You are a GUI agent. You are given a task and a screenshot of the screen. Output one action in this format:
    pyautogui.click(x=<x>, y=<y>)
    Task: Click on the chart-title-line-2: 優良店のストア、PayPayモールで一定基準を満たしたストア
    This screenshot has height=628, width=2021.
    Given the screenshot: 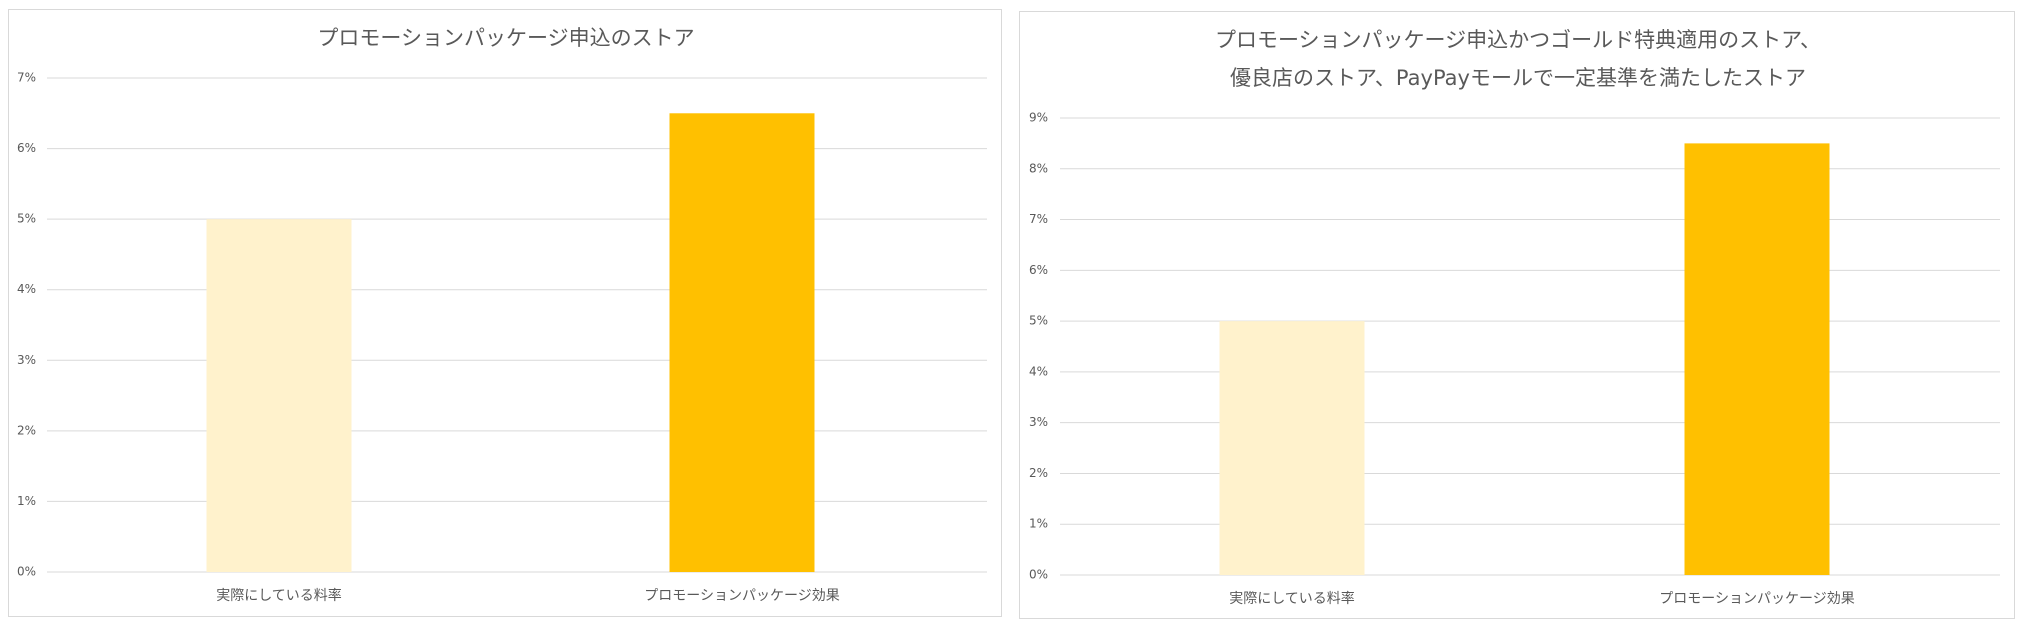 What is the action you would take?
    pyautogui.click(x=1518, y=78)
    